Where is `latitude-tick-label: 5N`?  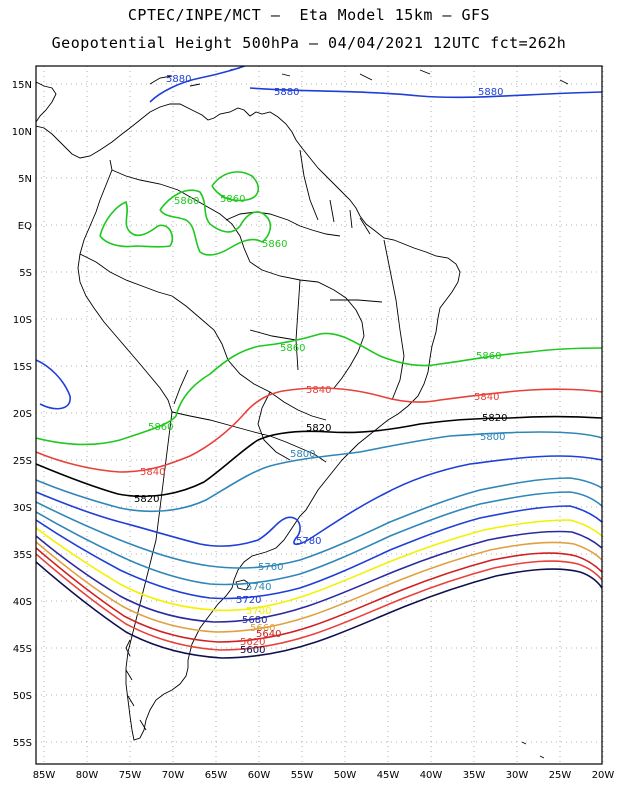 latitude-tick-label: 5N is located at coordinates (25, 179).